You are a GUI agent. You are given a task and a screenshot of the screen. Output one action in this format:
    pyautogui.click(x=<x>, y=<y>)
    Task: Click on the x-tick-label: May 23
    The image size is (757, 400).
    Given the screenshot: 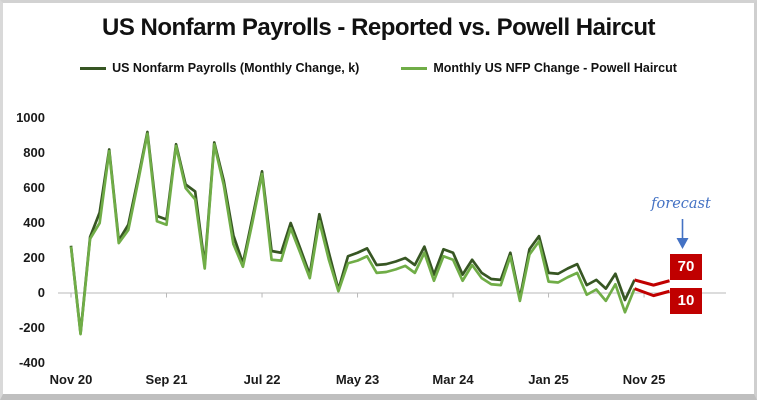 What is the action you would take?
    pyautogui.click(x=357, y=379)
    